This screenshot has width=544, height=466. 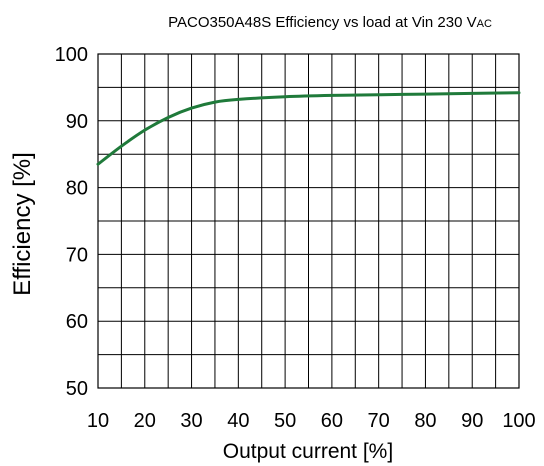 I want to click on y-tick-label: 90, so click(x=77, y=122).